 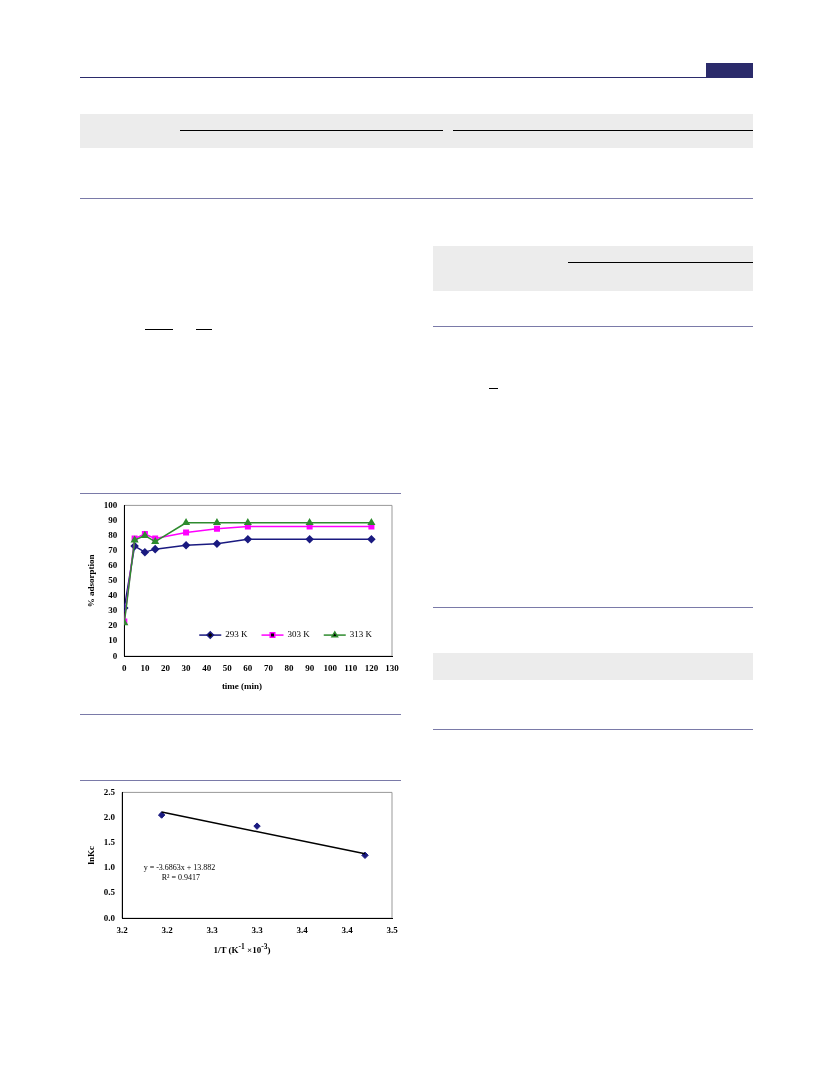 What do you see at coordinates (236, 634) in the screenshot?
I see `legend-label: 293 K` at bounding box center [236, 634].